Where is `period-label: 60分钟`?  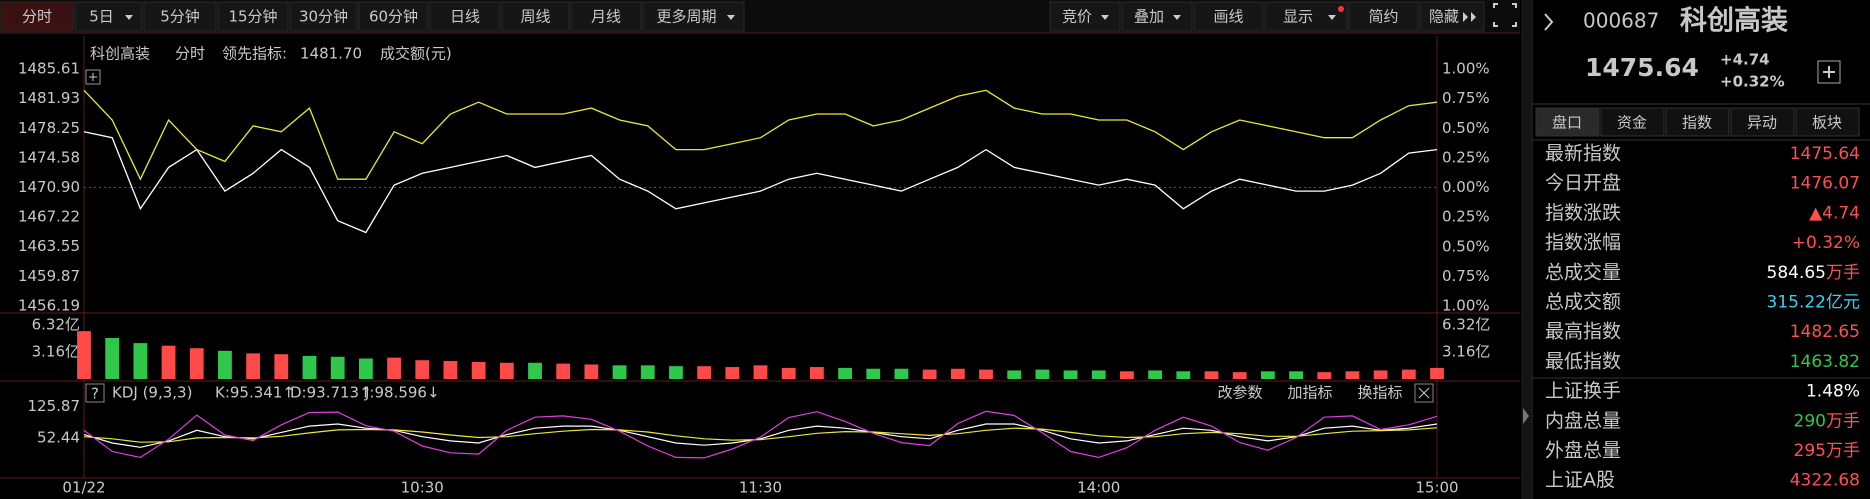 period-label: 60分钟 is located at coordinates (393, 17).